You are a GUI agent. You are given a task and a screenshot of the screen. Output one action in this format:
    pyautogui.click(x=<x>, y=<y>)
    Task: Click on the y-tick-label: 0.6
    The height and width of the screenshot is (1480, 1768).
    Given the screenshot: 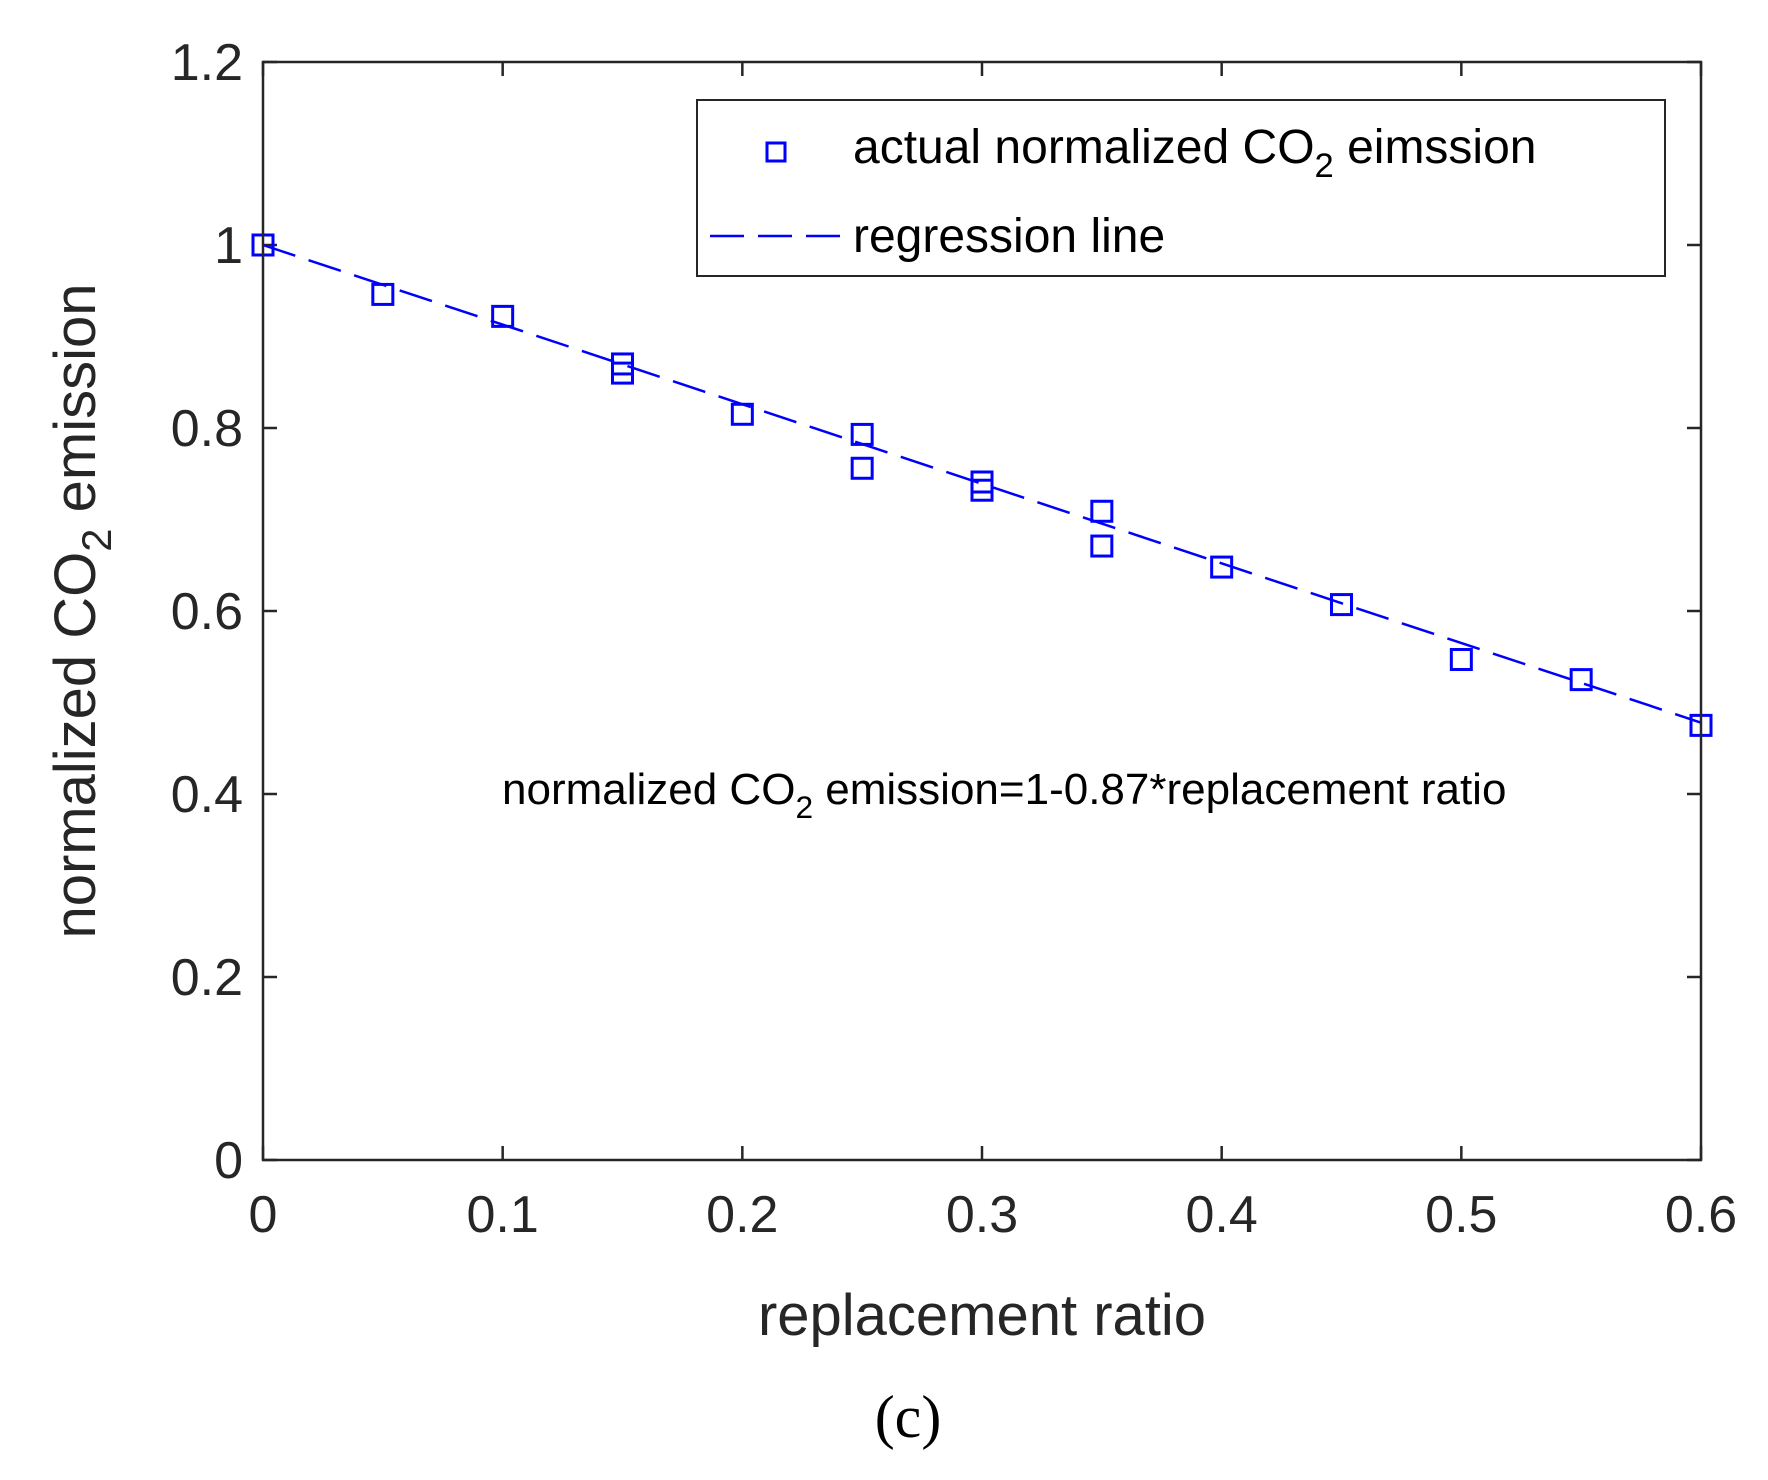 What is the action you would take?
    pyautogui.click(x=207, y=612)
    